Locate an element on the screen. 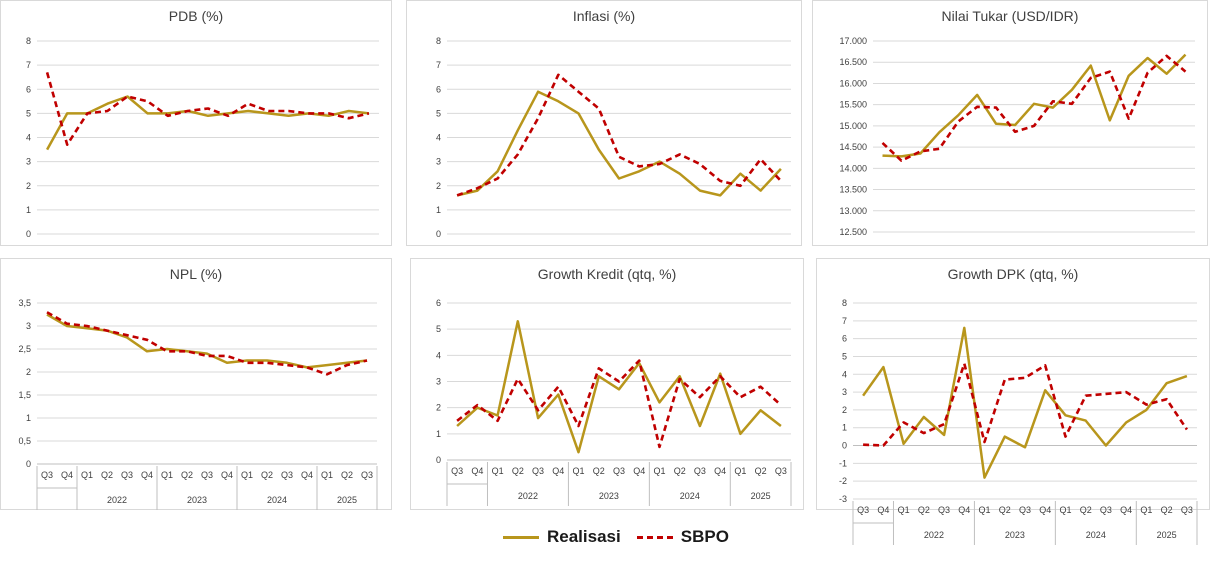 This screenshot has height=564, width=1218. x-year-label: 2025 is located at coordinates (347, 500).